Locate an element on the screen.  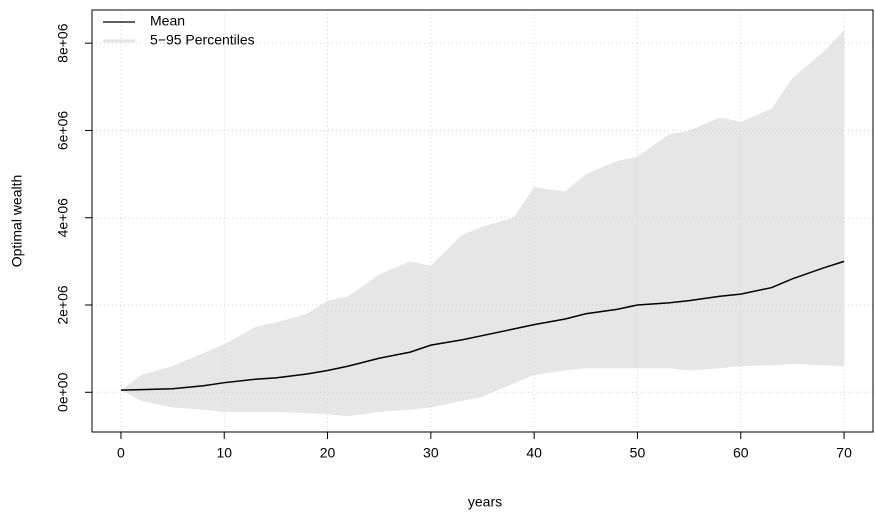
x-tick-label: 10 is located at coordinates (224, 453).